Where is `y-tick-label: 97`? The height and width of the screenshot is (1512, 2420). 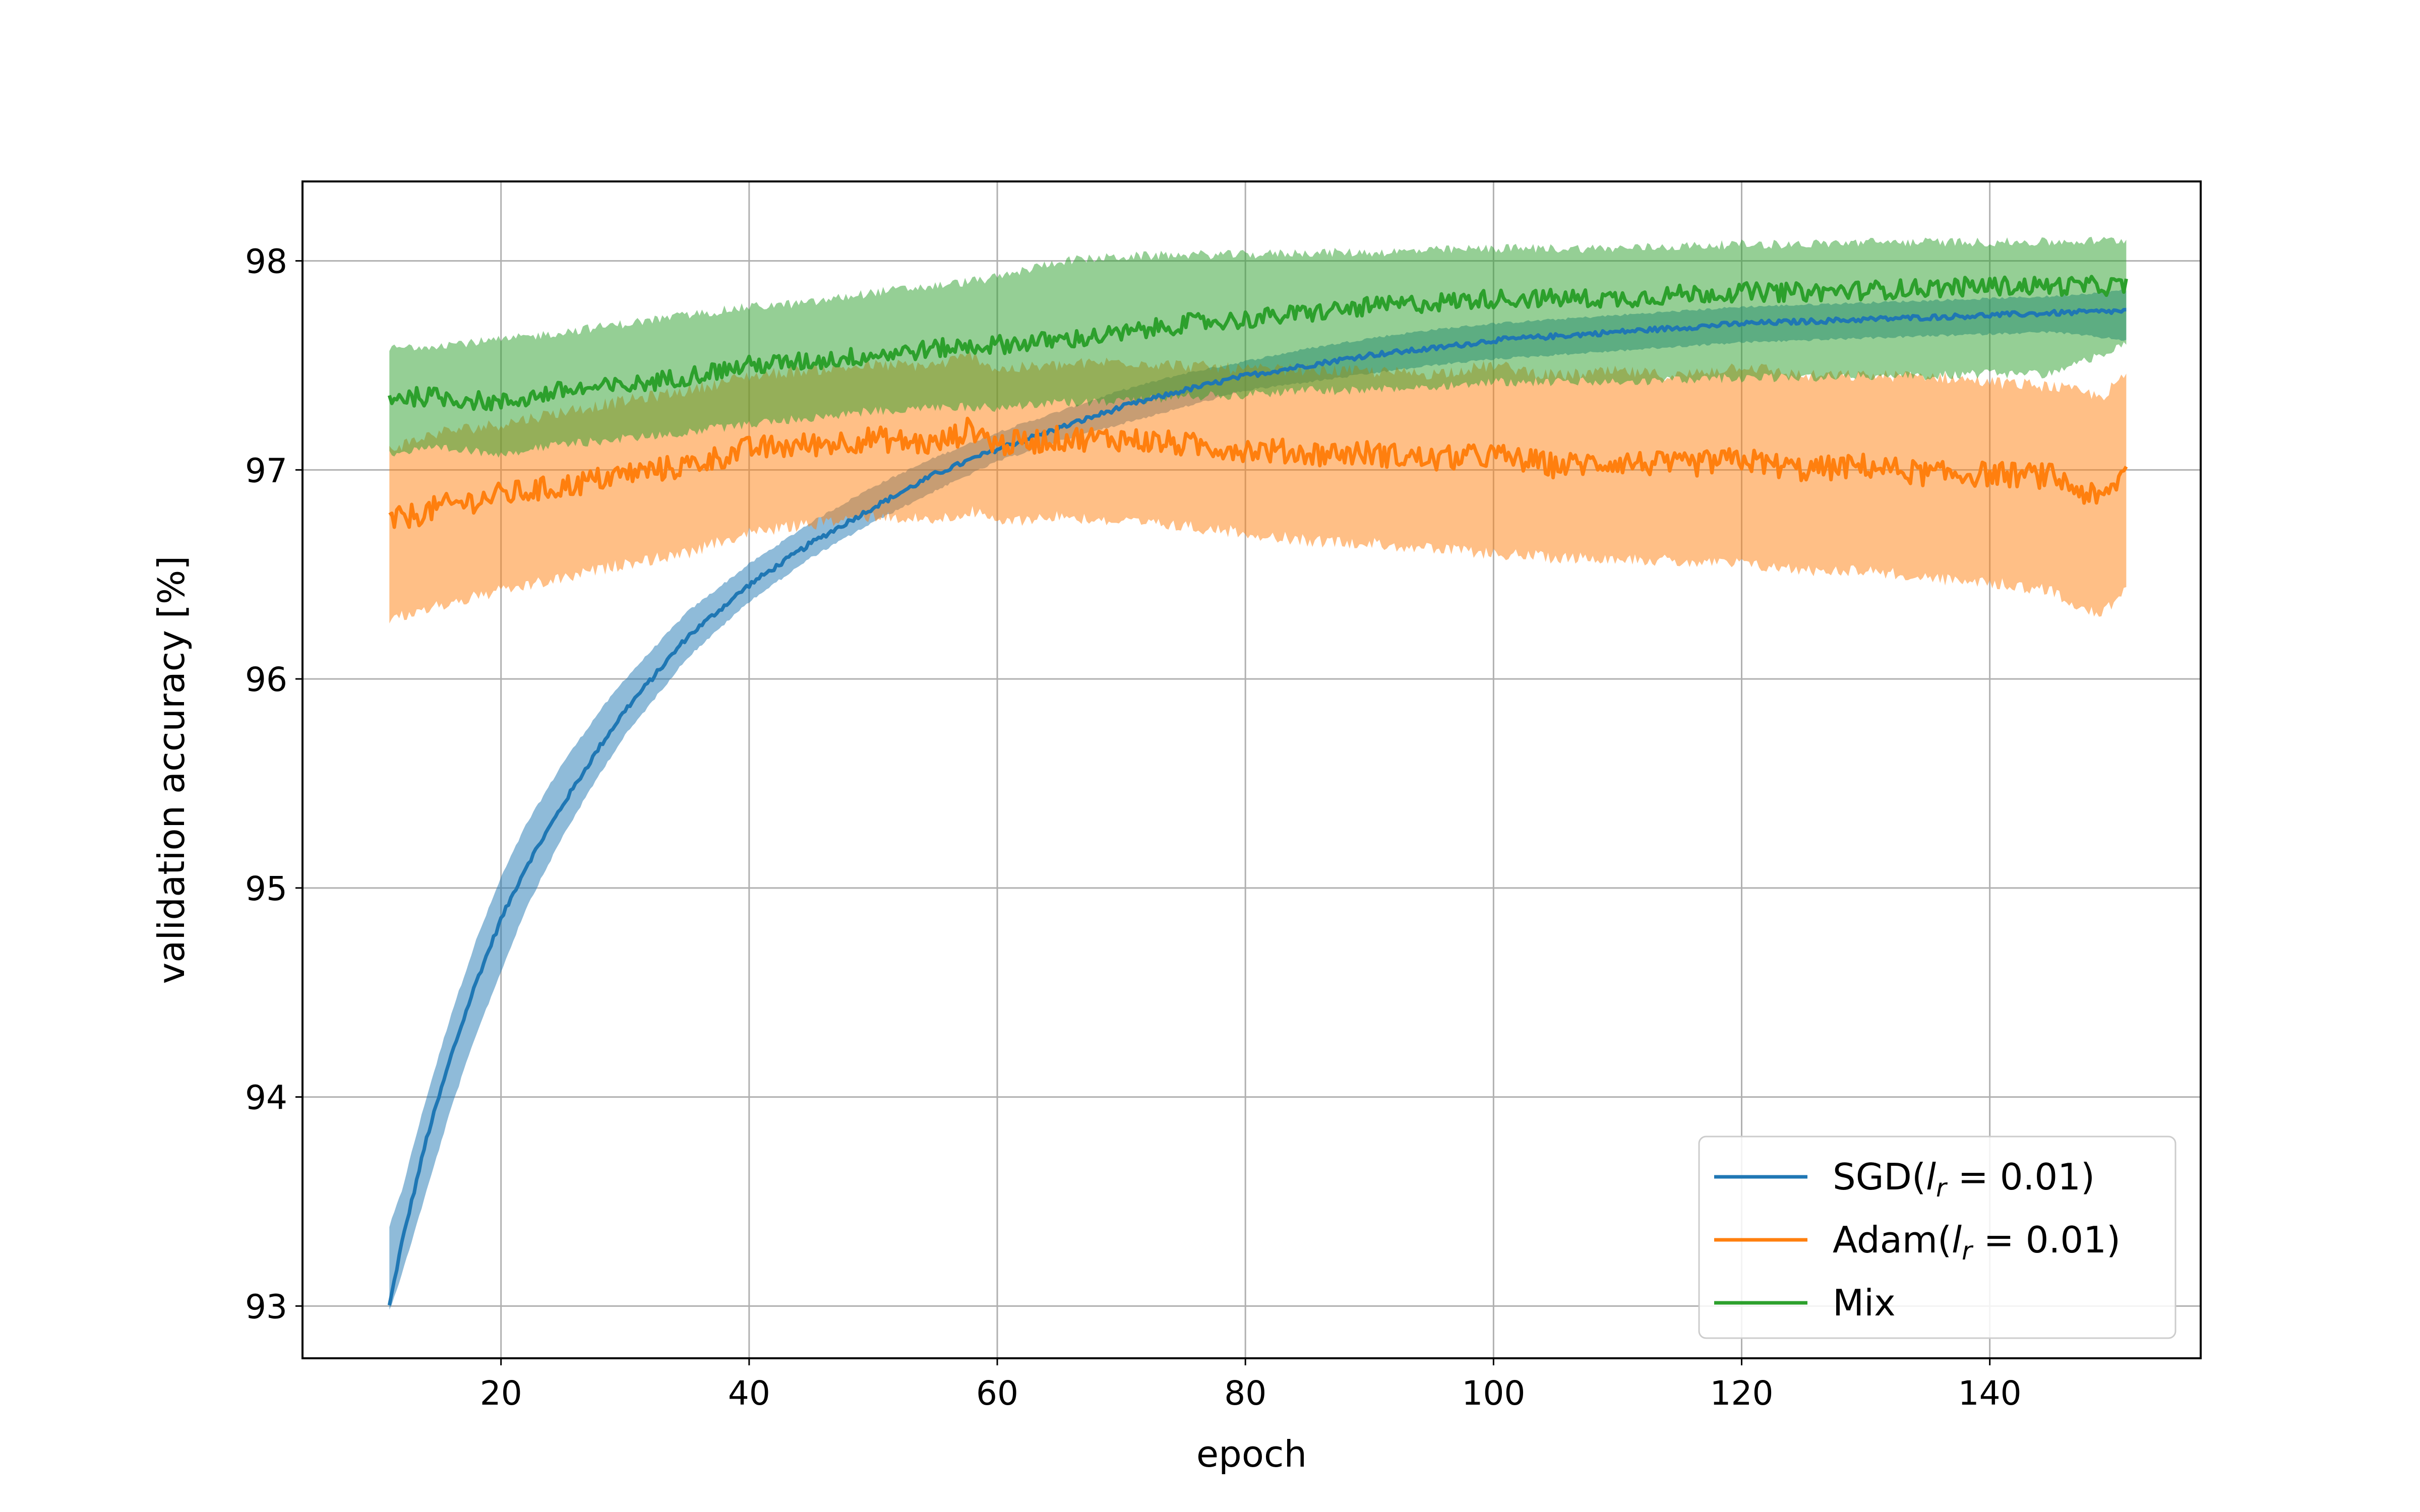
y-tick-label: 97 is located at coordinates (266, 470).